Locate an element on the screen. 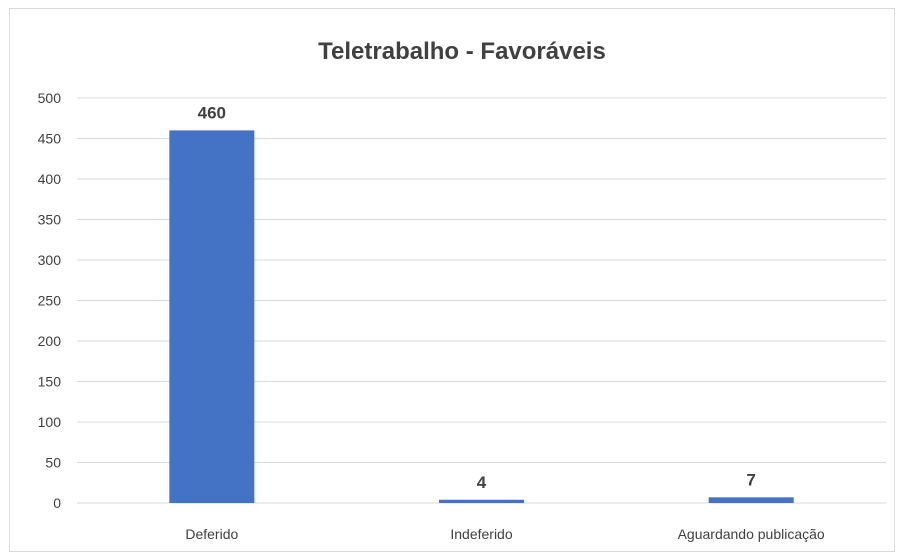  data-label: 7 is located at coordinates (750, 479).